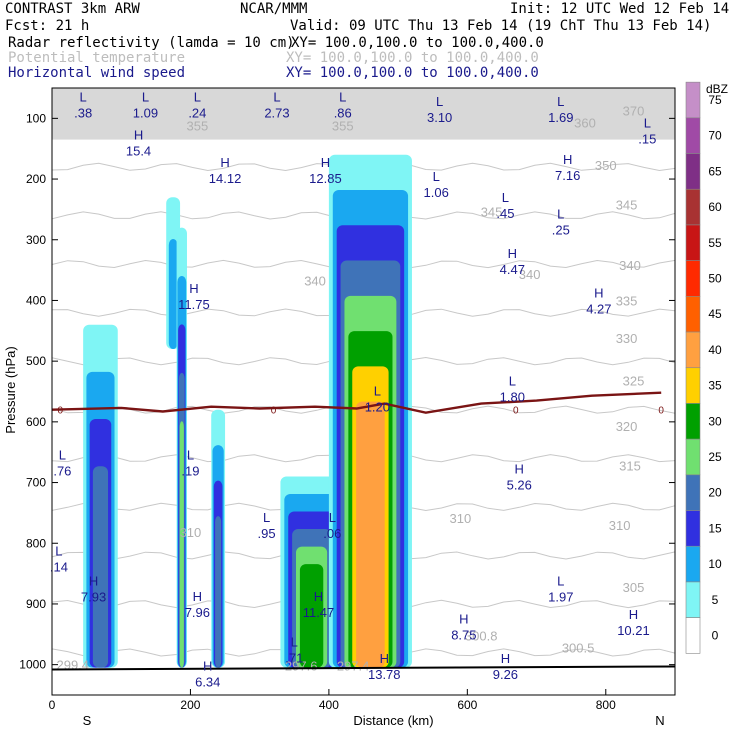 This screenshot has height=740, width=740. I want to click on wind-extremum-value: 7.96, so click(197, 612).